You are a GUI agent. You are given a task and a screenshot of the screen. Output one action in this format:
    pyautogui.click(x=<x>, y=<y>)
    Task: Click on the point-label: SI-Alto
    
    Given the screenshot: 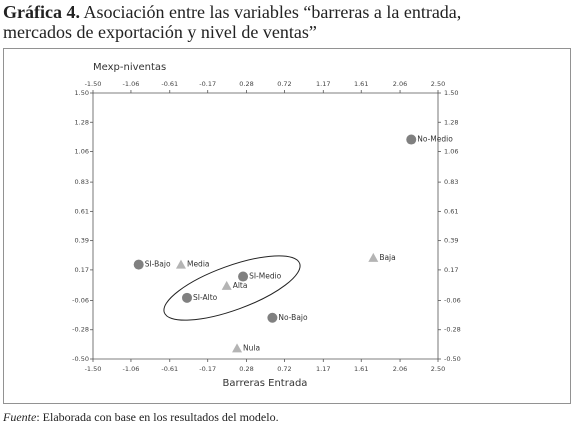 What is the action you would take?
    pyautogui.click(x=205, y=297)
    